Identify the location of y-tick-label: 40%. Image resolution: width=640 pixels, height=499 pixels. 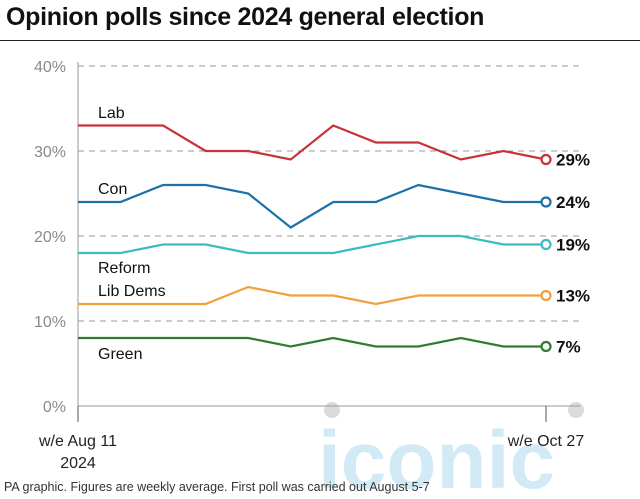
(50, 67).